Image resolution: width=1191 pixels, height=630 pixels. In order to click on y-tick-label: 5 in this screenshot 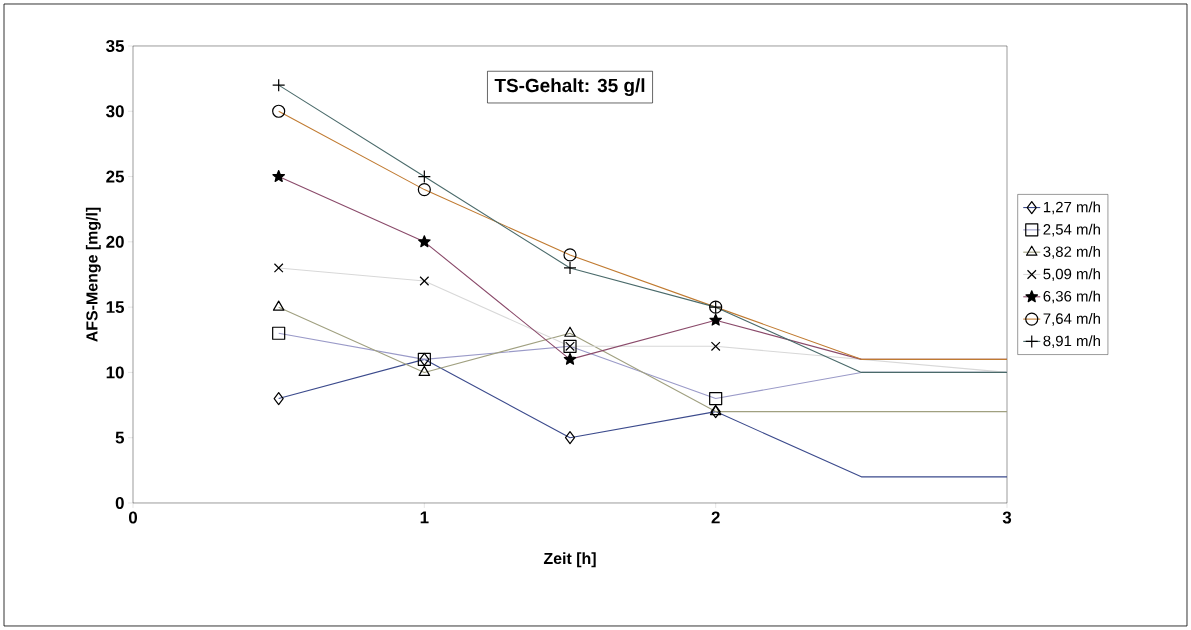, I will do `click(120, 437)`.